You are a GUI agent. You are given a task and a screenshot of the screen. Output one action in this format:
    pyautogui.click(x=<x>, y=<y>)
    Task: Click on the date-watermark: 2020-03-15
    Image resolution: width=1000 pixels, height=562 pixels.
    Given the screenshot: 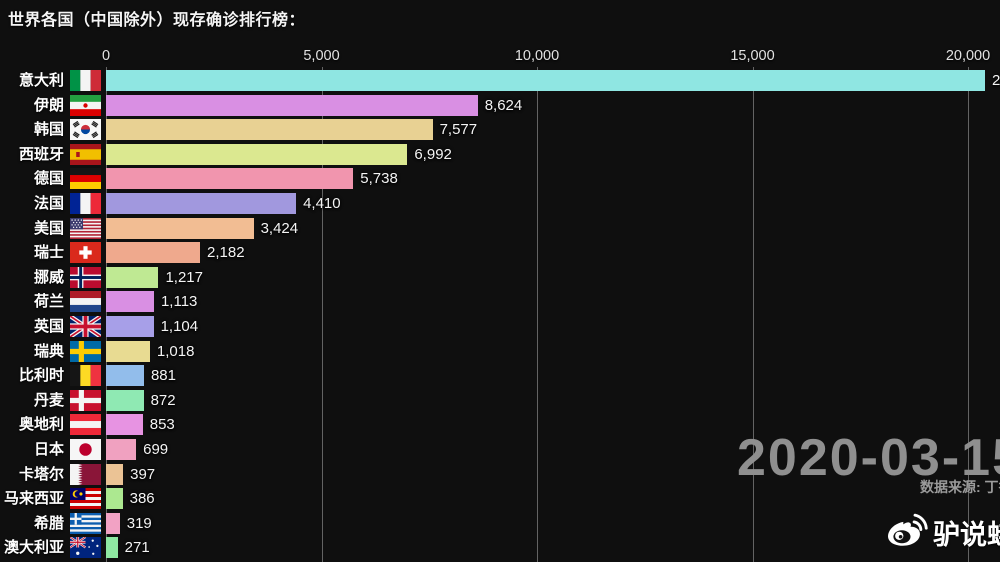 What is the action you would take?
    pyautogui.click(x=868, y=458)
    